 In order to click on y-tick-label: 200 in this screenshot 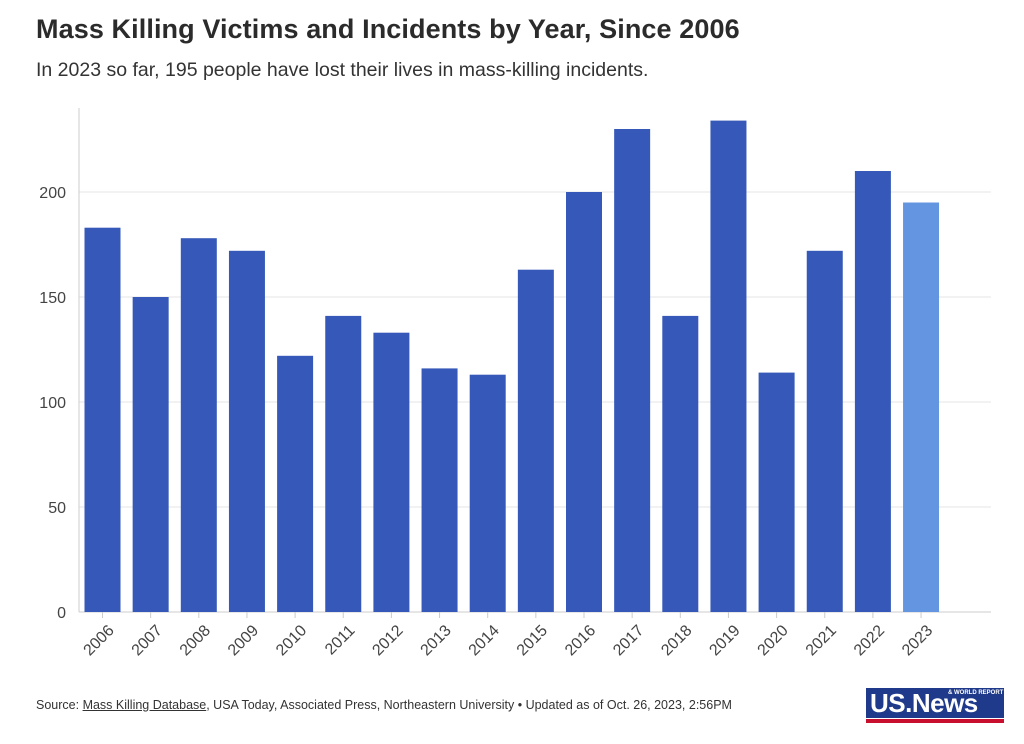, I will do `click(52, 193)`.